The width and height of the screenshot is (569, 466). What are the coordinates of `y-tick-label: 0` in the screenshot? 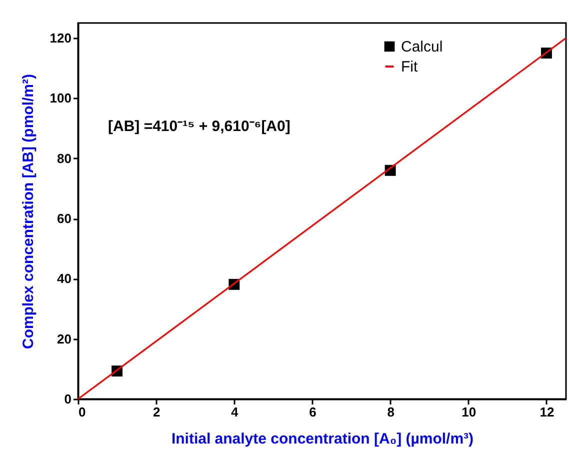 It's located at (68, 399).